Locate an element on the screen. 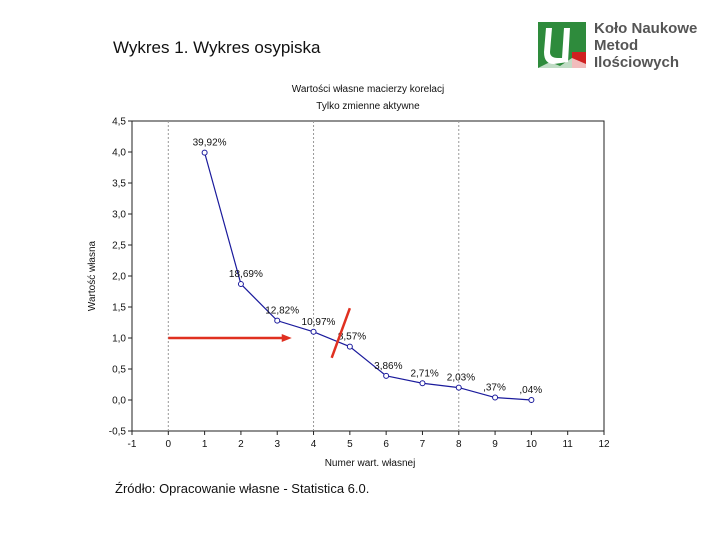 This screenshot has width=720, height=540. x-tick-label: 8 is located at coordinates (459, 444).